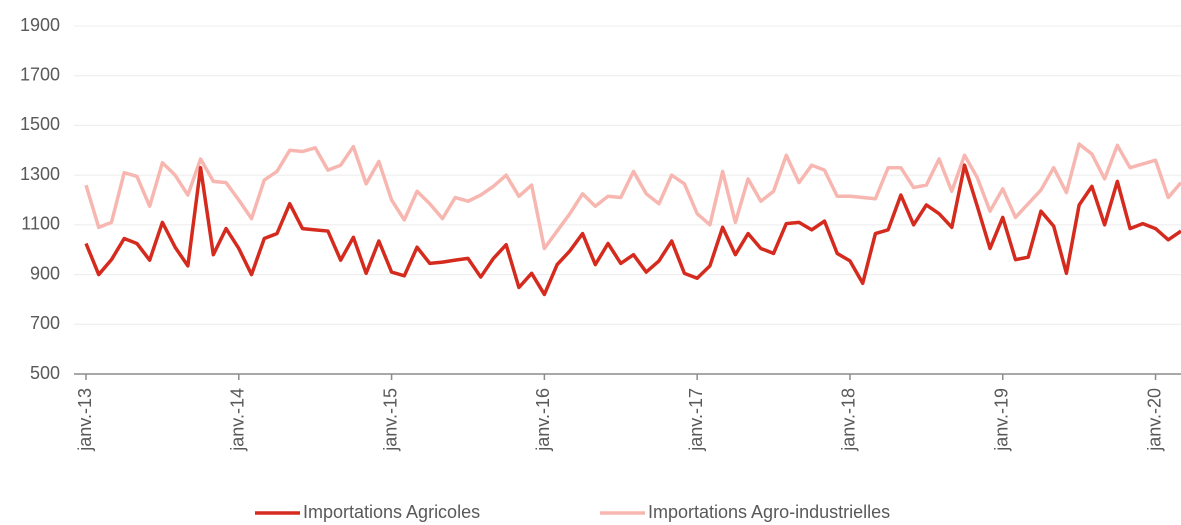  I want to click on y-tick-label: 1100, so click(40, 224).